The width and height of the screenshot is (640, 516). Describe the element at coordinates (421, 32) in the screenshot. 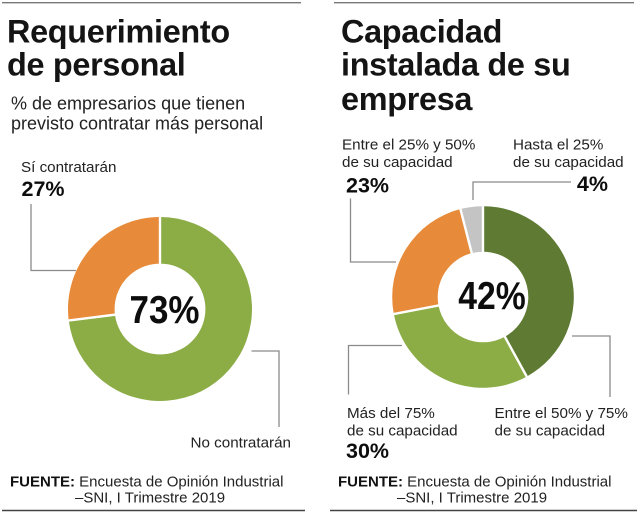

I see `svg-text: Capacidad` at that location.